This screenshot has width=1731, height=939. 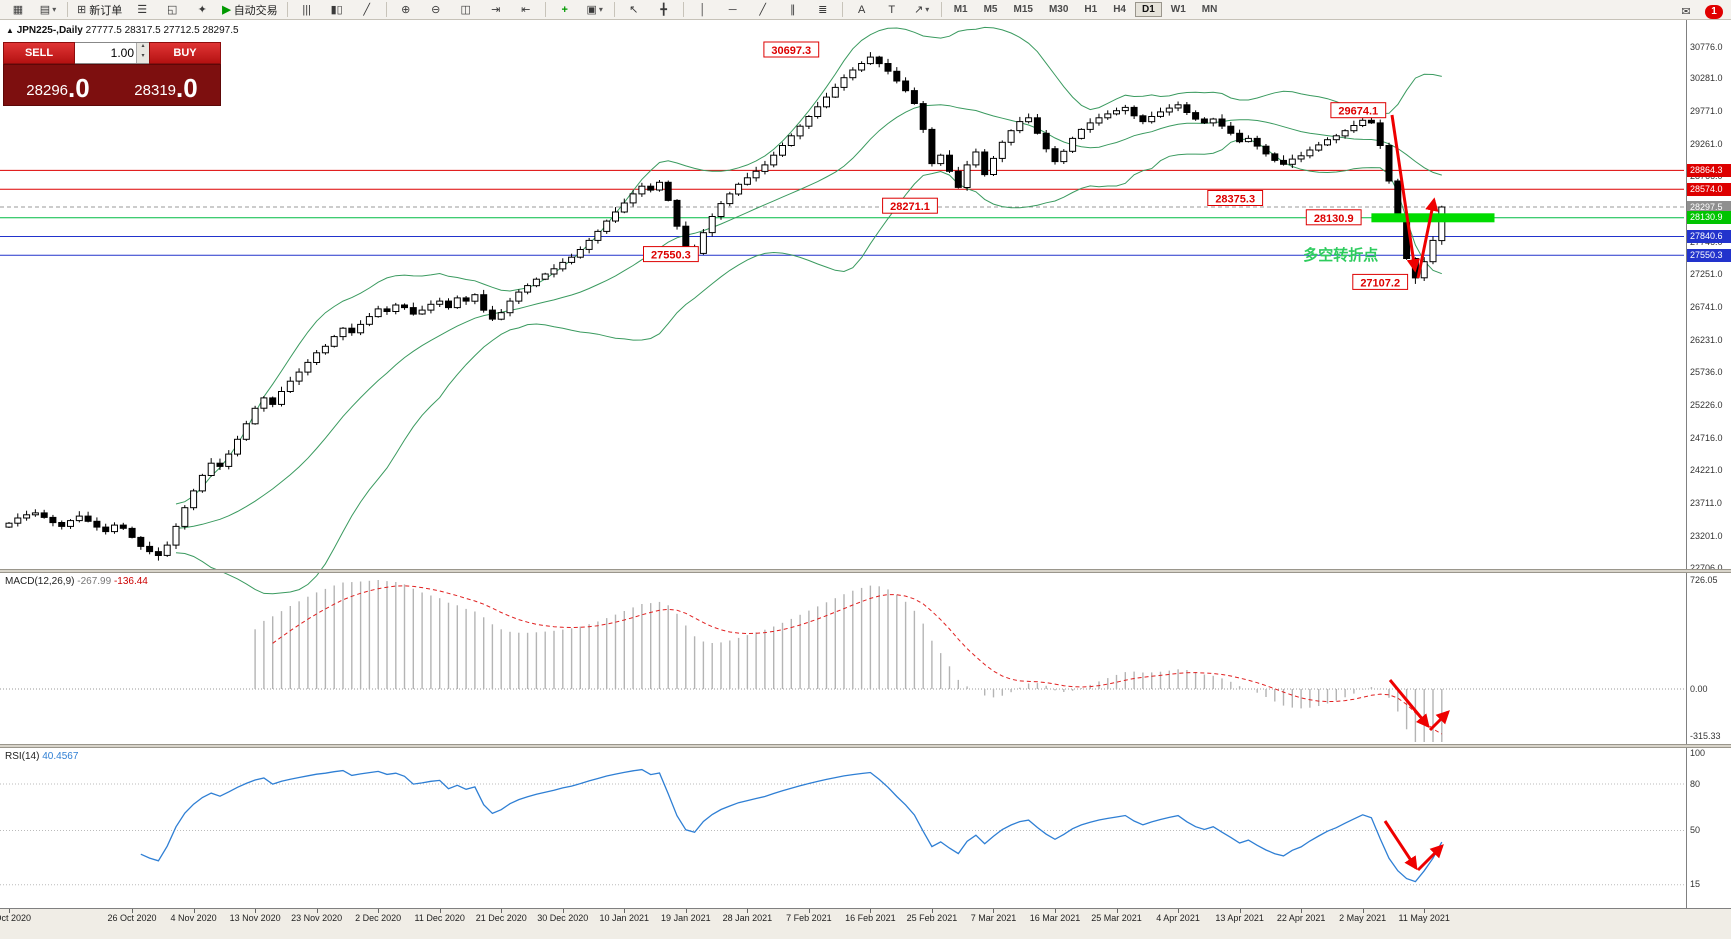 I want to click on channel-button: ∥, so click(x=793, y=9).